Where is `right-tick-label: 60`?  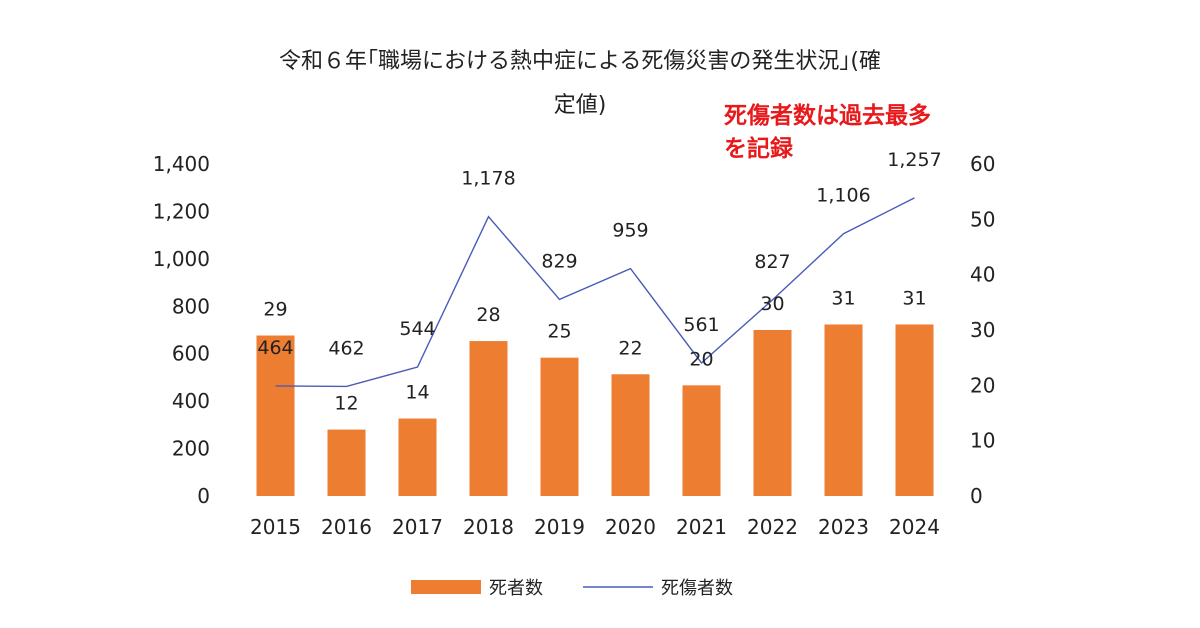
right-tick-label: 60 is located at coordinates (982, 164).